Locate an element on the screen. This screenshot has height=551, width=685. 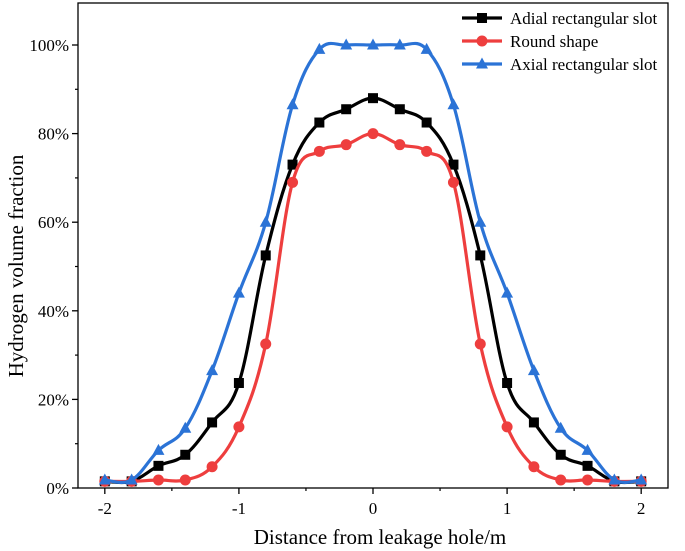
x-axis-title: Distance from leakage hole/m is located at coordinates (380, 537).